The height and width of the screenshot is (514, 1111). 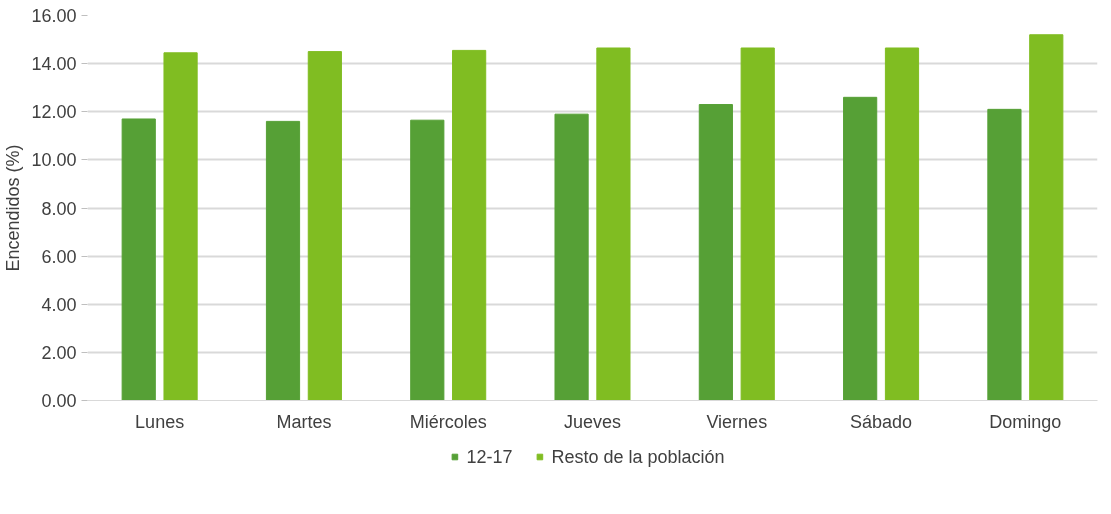 What do you see at coordinates (59, 304) in the screenshot?
I see `y-tick-label: 4.00` at bounding box center [59, 304].